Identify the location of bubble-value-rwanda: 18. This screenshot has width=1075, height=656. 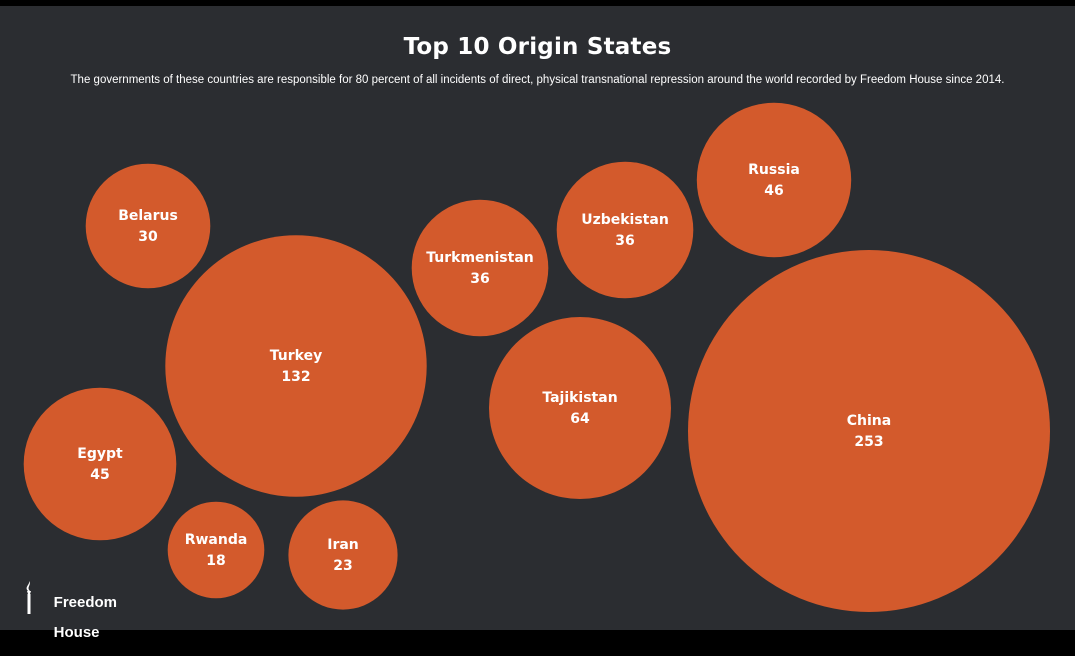
(215, 561).